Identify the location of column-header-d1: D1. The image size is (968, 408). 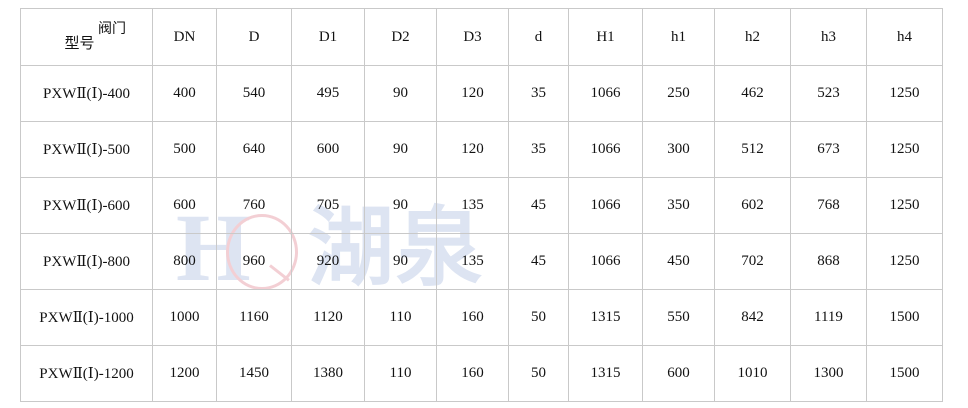
(328, 37).